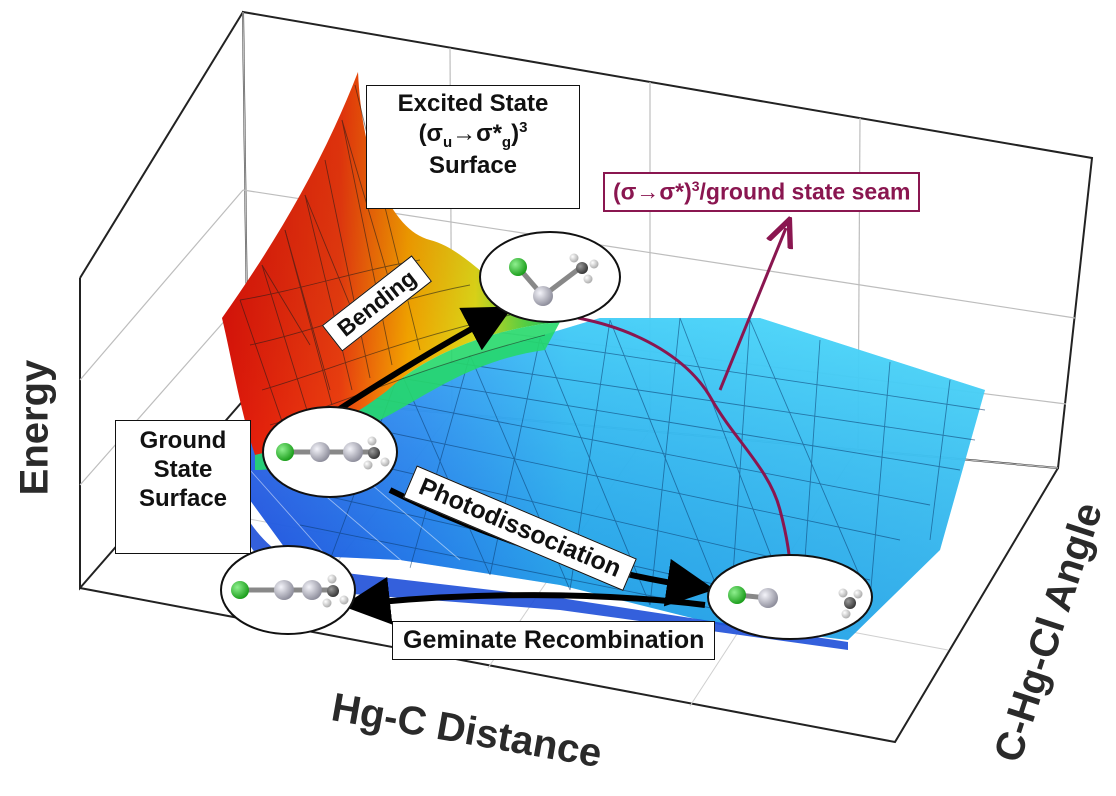 This screenshot has height=796, width=1116. I want to click on molecule-linear-recombined, so click(288, 590).